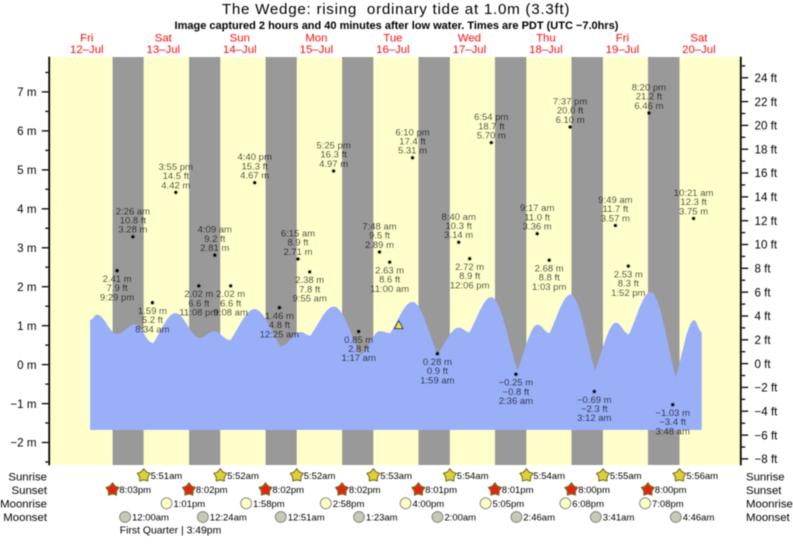 The width and height of the screenshot is (793, 544). Describe the element at coordinates (190, 504) in the screenshot. I see `svg-text: 1:01pm` at that location.